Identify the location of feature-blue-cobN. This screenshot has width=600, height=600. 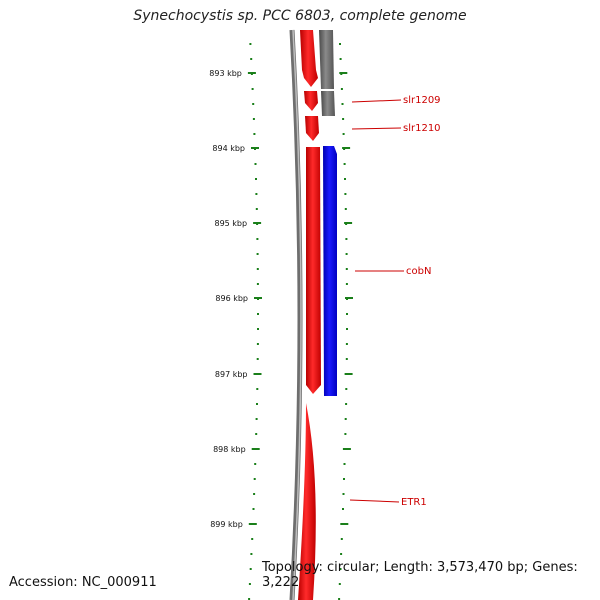
(330, 271).